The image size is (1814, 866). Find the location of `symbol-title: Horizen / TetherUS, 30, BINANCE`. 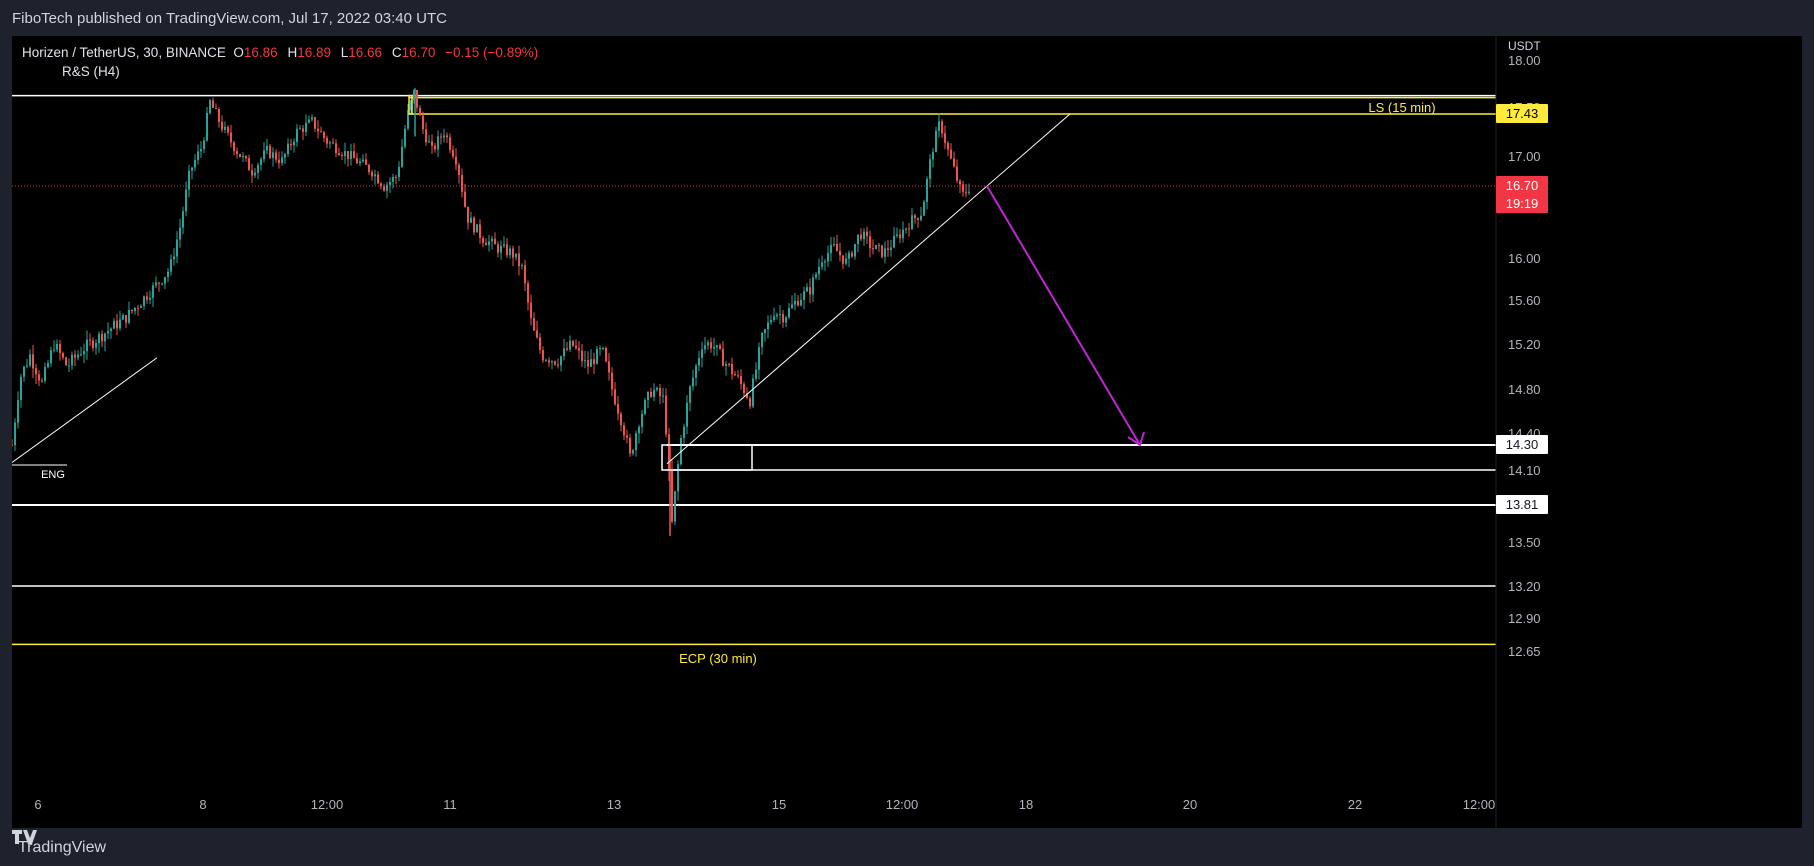

symbol-title: Horizen / TetherUS, 30, BINANCE is located at coordinates (124, 52).